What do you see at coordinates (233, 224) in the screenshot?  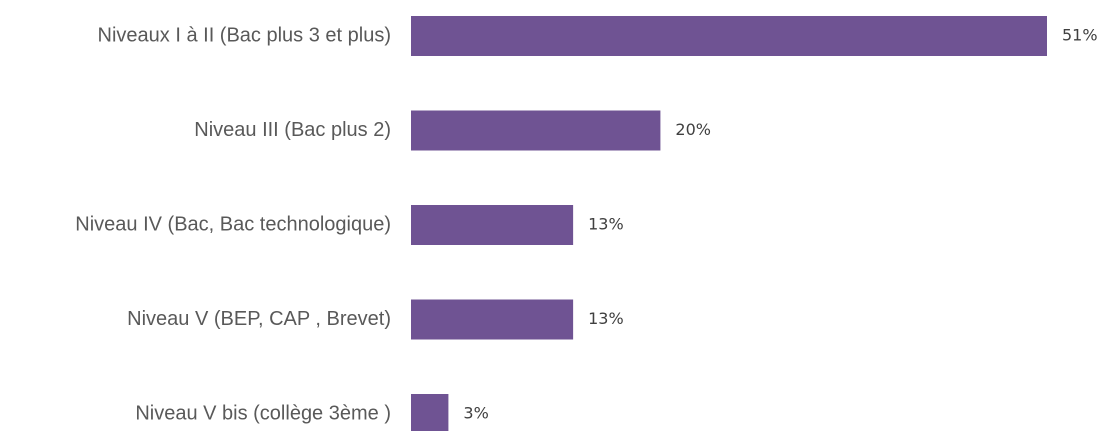 I see `category-label: Niveau IV (Bac, Bac technologique)` at bounding box center [233, 224].